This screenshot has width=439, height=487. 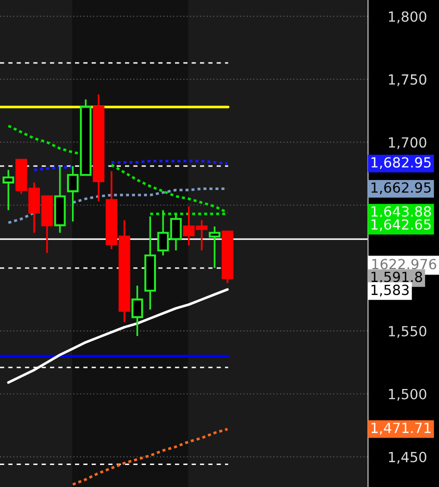 I want to click on text: 1,662.95, so click(x=401, y=188).